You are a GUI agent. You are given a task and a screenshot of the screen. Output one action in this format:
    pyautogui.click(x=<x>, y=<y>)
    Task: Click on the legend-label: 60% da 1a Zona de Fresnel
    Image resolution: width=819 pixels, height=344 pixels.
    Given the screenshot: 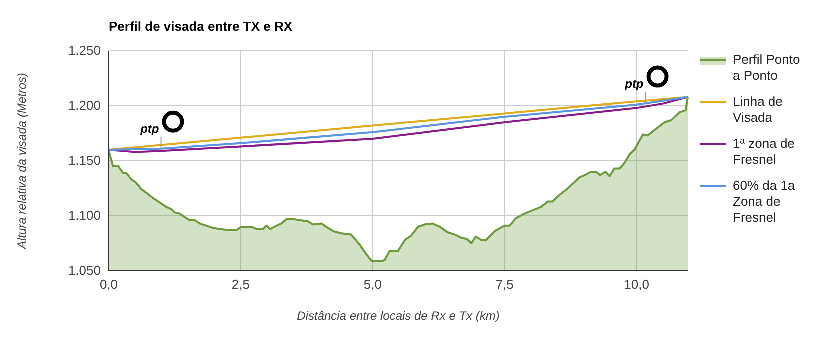 What is the action you would take?
    pyautogui.click(x=764, y=201)
    